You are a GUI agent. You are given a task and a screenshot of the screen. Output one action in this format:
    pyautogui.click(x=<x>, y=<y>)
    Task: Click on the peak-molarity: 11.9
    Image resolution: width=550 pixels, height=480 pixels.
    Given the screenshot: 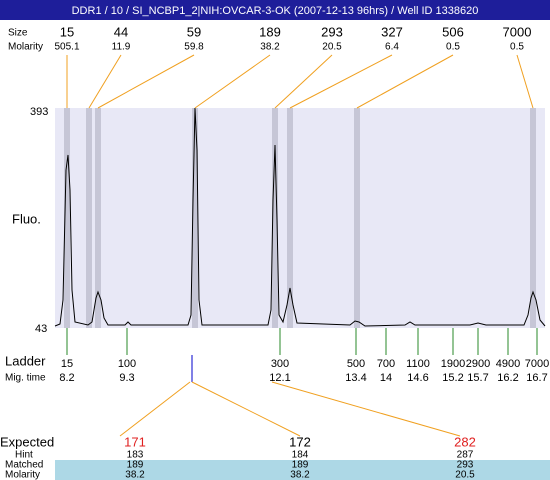 What is the action you would take?
    pyautogui.click(x=121, y=47)
    